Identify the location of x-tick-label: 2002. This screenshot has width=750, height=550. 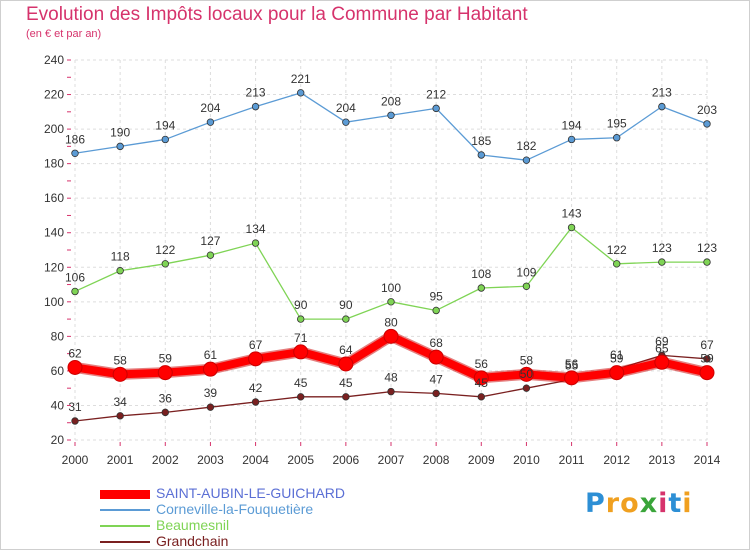
(165, 460).